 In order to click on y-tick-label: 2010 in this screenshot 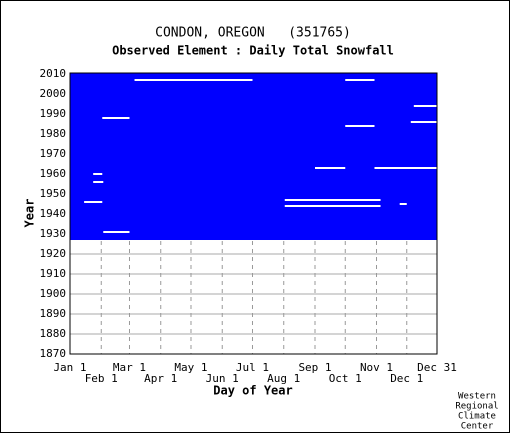, I will do `click(53, 73)`.